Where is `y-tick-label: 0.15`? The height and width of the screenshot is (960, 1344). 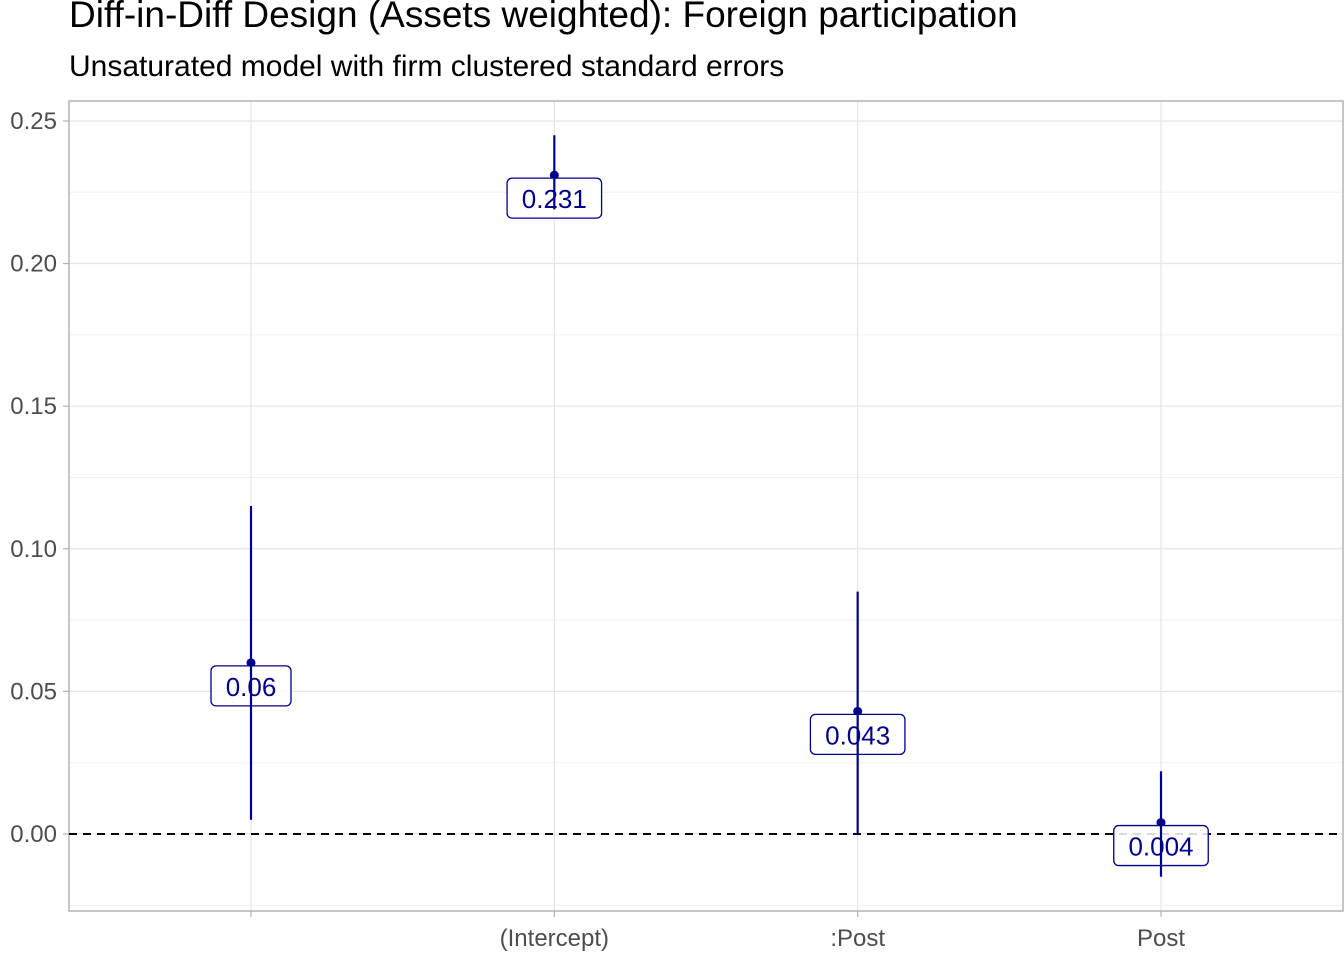
y-tick-label: 0.15 is located at coordinates (33, 406).